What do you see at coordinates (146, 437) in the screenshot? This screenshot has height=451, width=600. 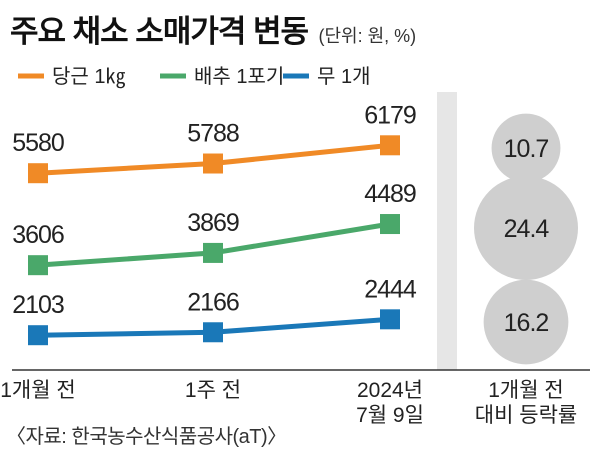 I see `source-note: 〈자료: 한국농수산식품공사(aT)〉` at bounding box center [146, 437].